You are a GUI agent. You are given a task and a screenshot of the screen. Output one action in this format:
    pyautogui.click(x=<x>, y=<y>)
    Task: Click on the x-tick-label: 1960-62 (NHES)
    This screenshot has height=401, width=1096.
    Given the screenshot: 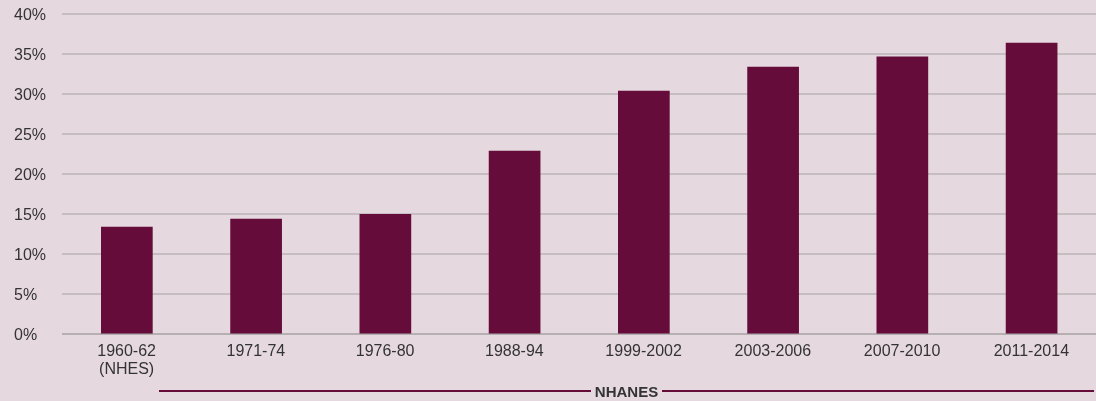 What is the action you would take?
    pyautogui.click(x=127, y=359)
    